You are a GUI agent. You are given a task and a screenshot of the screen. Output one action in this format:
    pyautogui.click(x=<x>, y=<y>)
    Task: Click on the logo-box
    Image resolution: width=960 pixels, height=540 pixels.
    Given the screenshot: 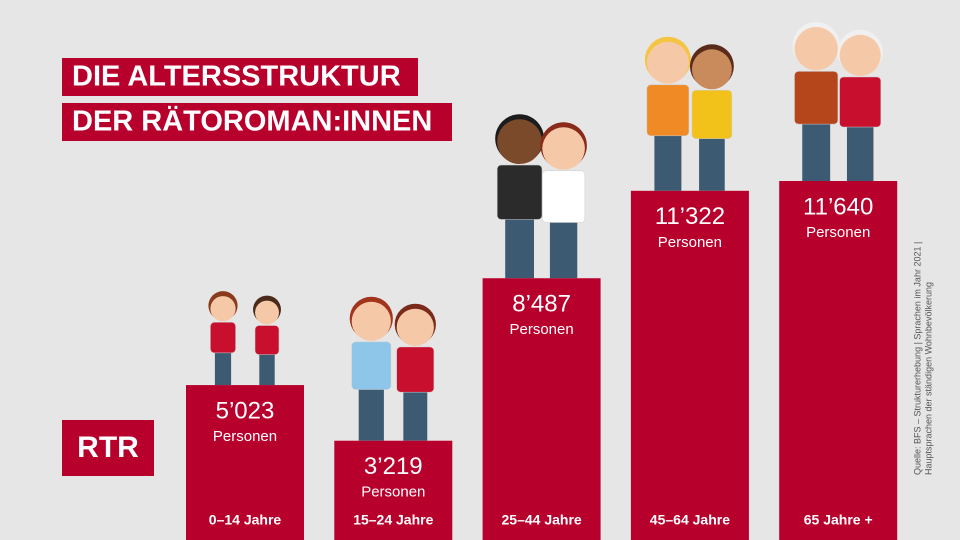 What is the action you would take?
    pyautogui.click(x=108, y=448)
    